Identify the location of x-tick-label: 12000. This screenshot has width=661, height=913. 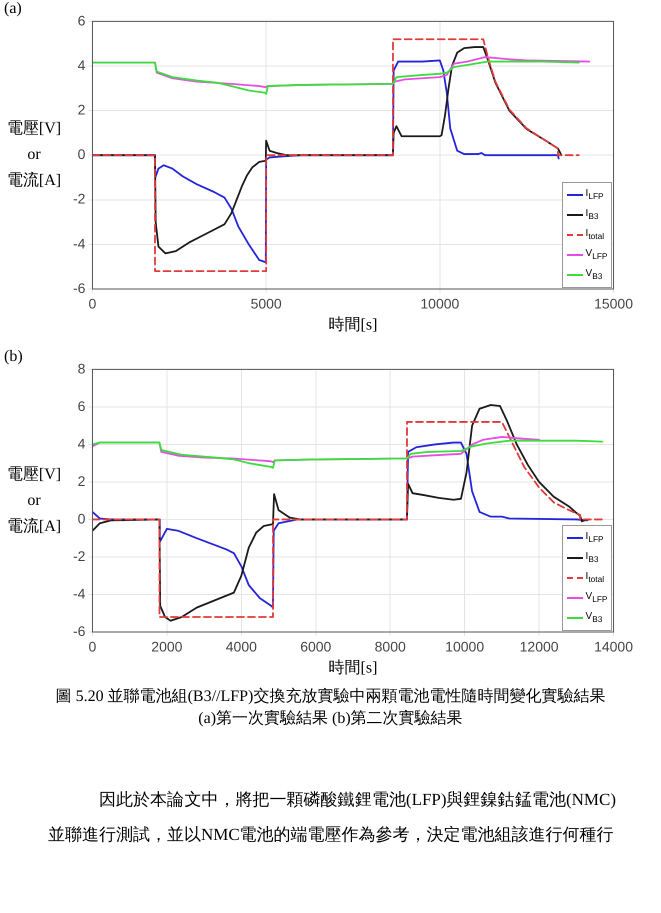
(539, 646).